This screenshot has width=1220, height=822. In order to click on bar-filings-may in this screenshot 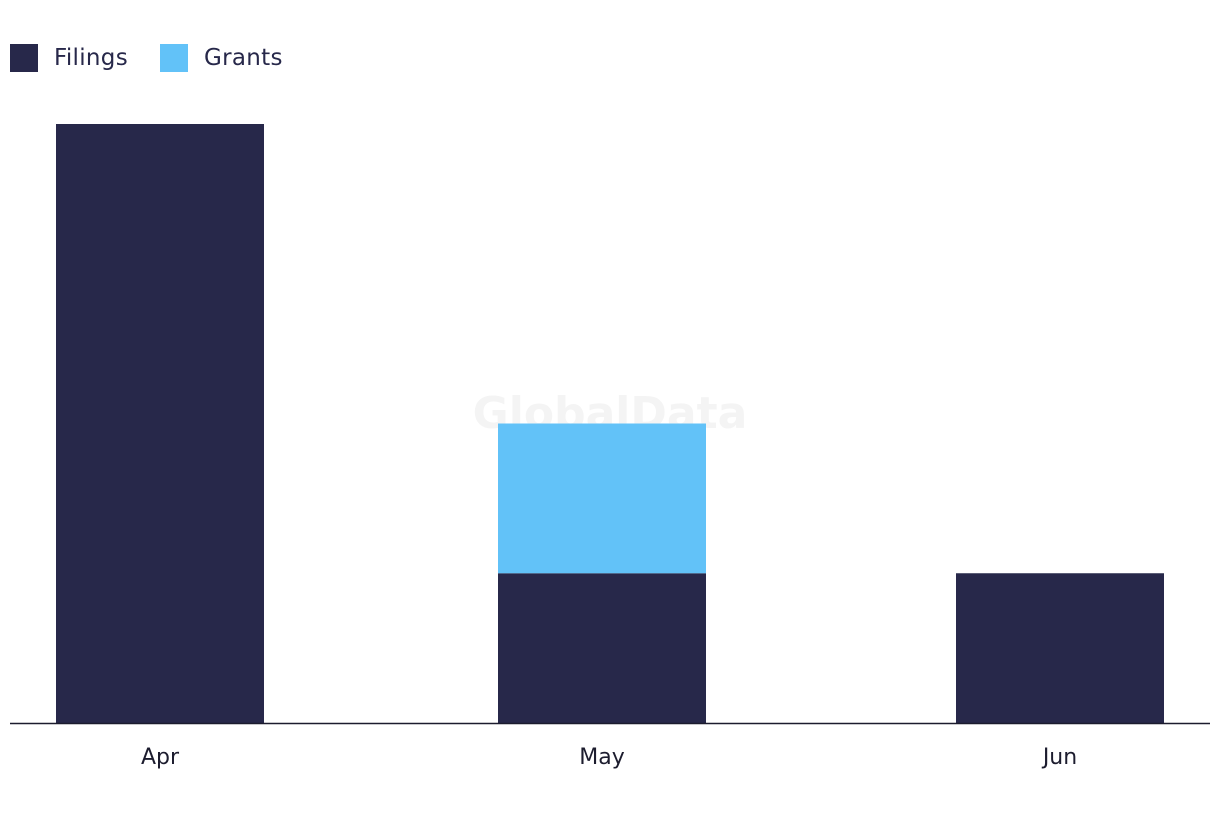, I will do `click(602, 648)`.